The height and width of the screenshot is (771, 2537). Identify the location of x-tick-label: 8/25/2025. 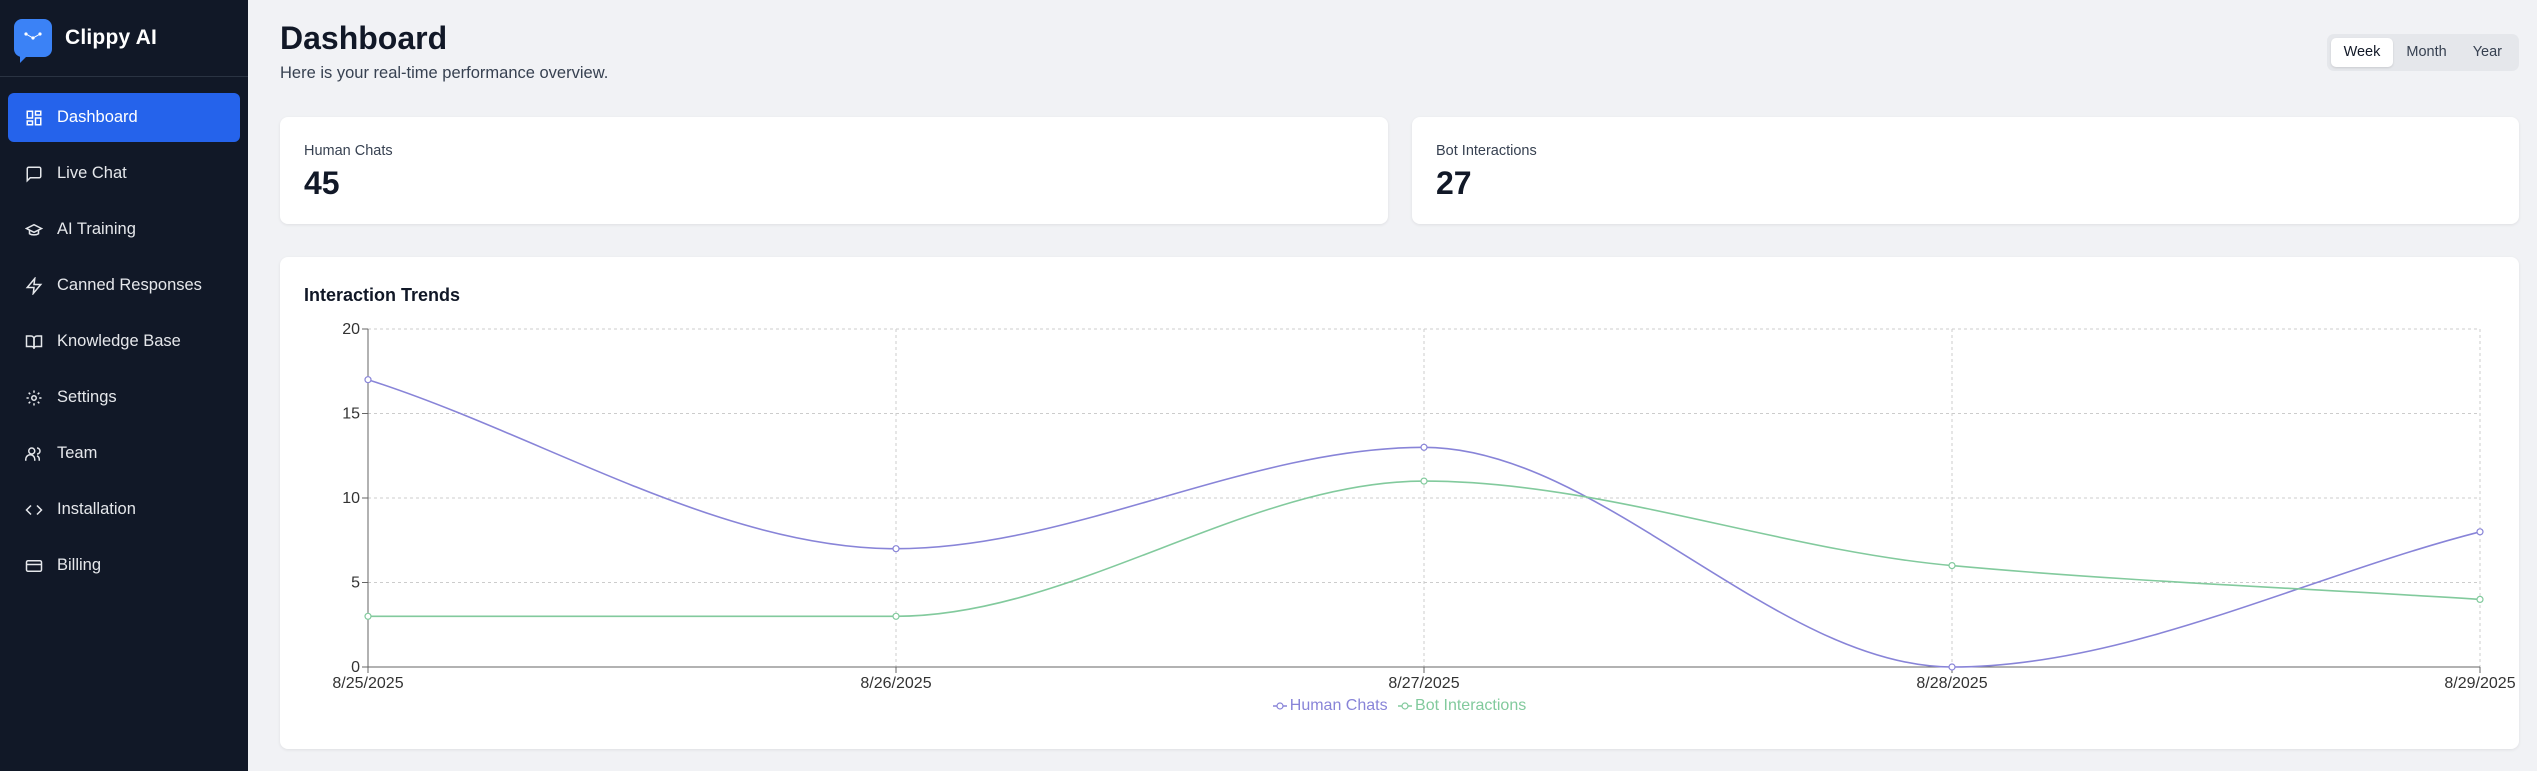
(367, 683).